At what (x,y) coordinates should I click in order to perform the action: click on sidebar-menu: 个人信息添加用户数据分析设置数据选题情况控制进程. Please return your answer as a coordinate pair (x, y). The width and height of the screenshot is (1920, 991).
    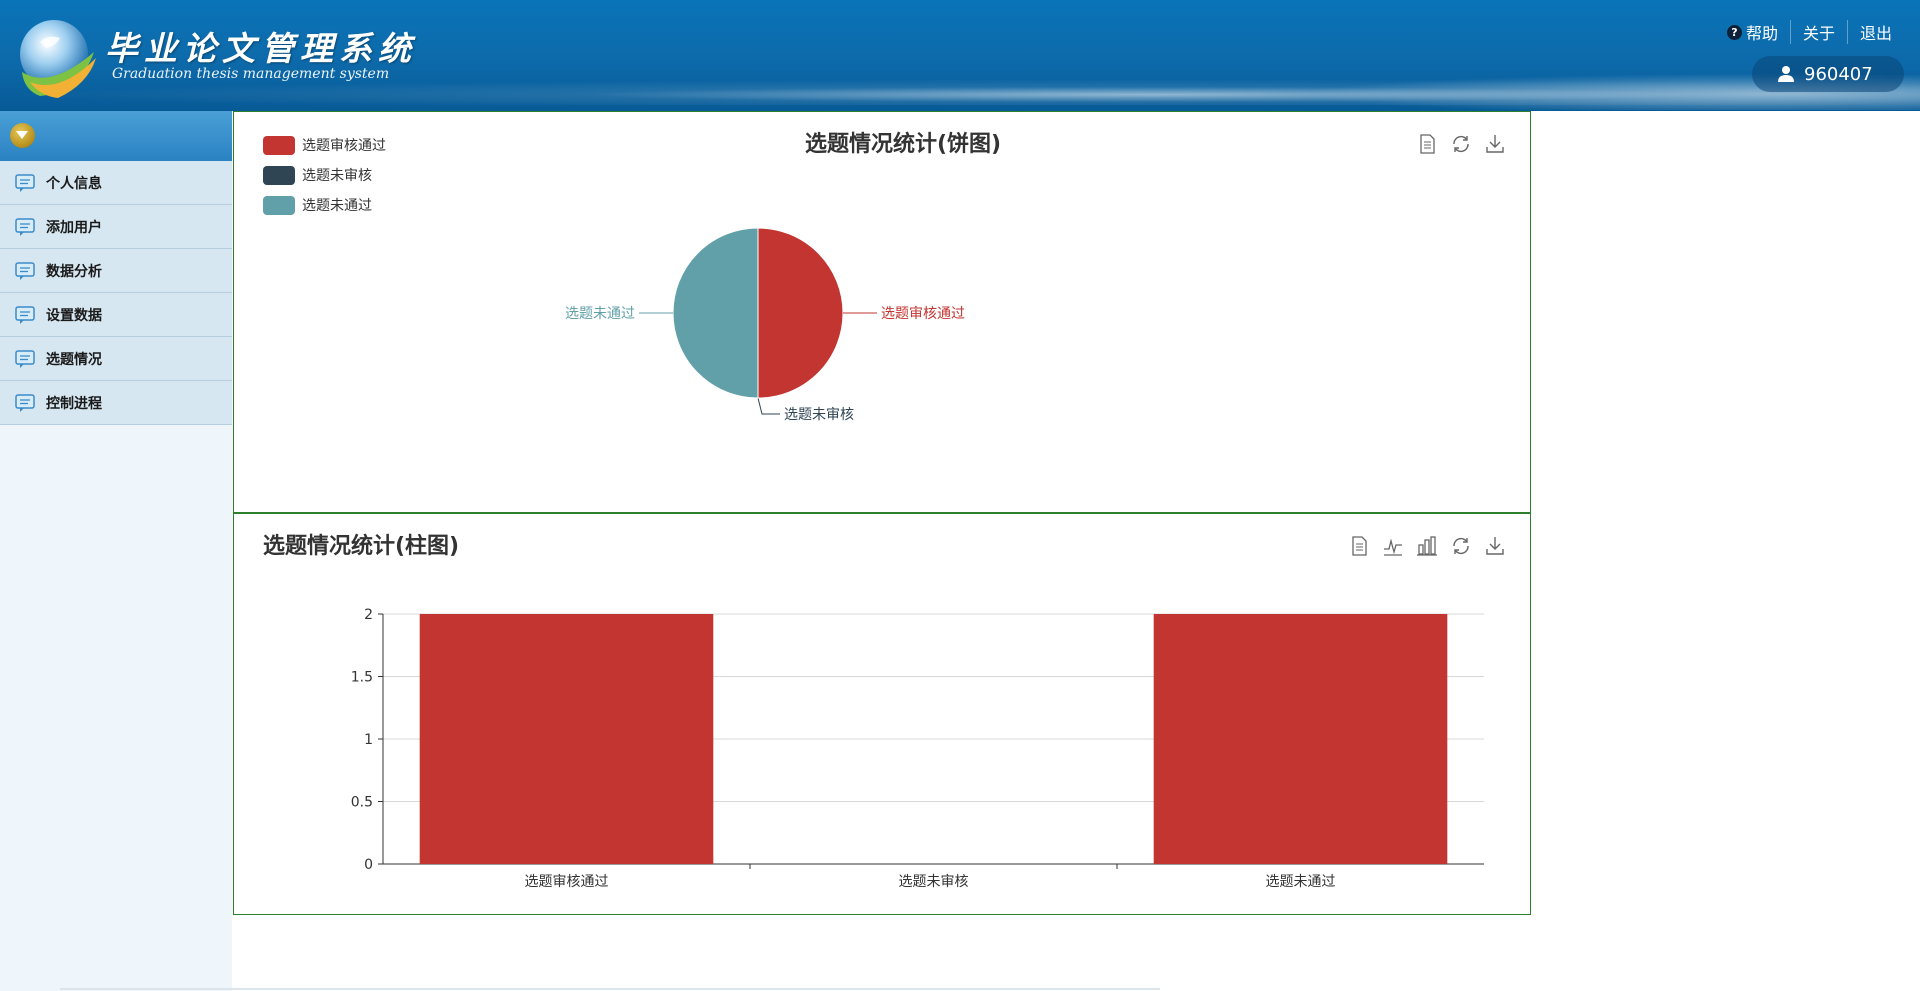
    Looking at the image, I should click on (116, 293).